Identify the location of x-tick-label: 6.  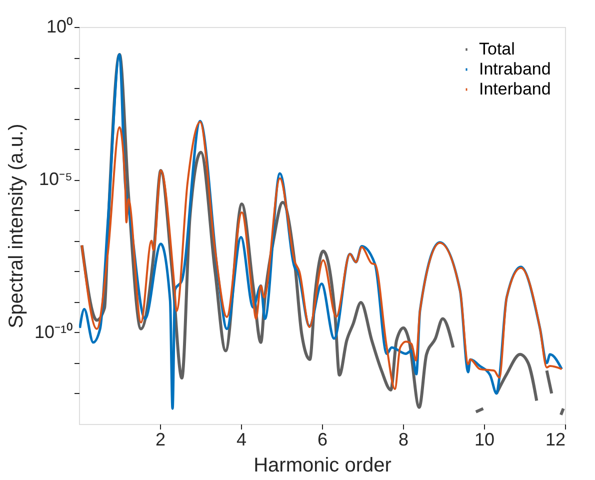
(322, 440).